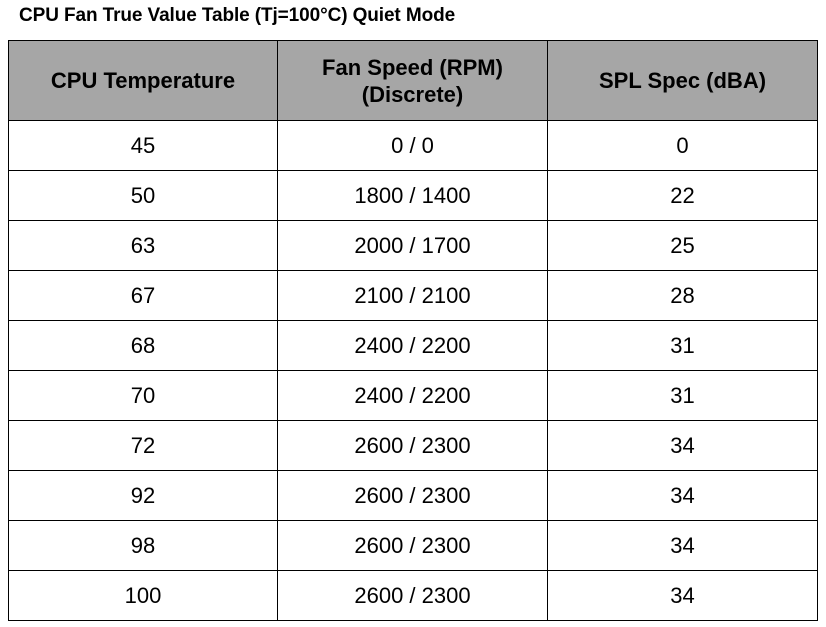  Describe the element at coordinates (682, 145) in the screenshot. I see `spl-spec-cell: 0` at that location.